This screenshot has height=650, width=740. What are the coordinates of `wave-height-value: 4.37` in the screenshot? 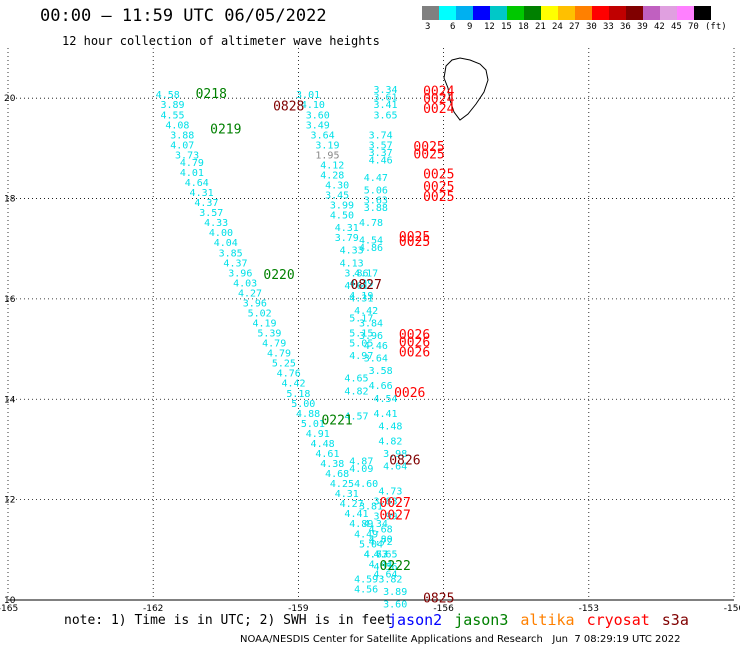 It's located at (206, 203).